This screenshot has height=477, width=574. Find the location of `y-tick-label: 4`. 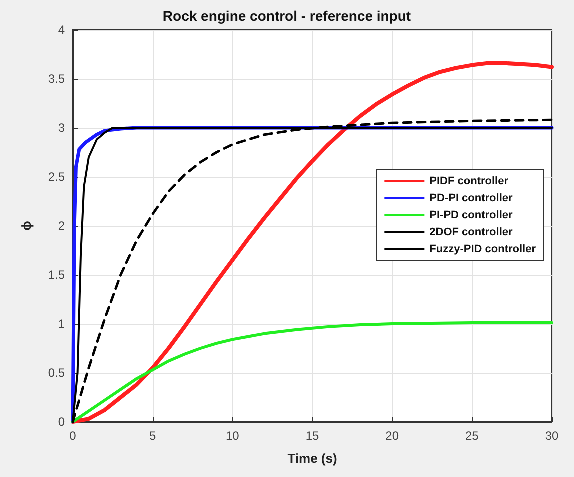

y-tick-label: 4 is located at coordinates (62, 30).